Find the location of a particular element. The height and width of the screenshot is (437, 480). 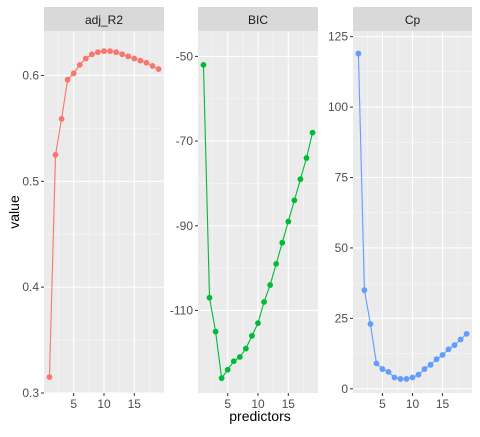

y-tick-label-adj-r2: 0.4 is located at coordinates (30, 287).